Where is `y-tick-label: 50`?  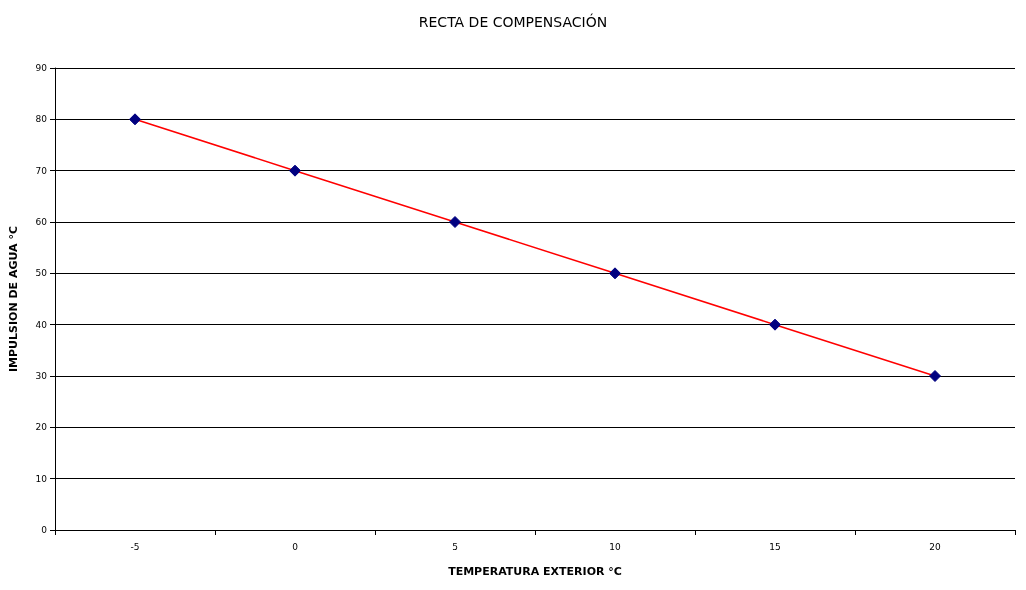
y-tick-label: 50 is located at coordinates (41, 273).